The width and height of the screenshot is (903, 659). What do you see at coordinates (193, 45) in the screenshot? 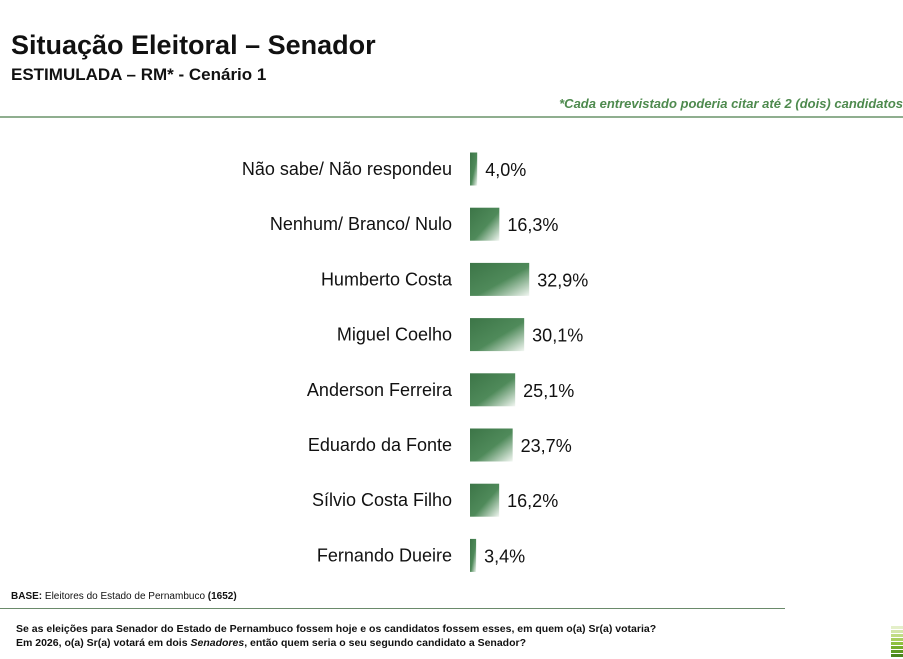
I see `page-title: Situação Eleitoral – Senador` at bounding box center [193, 45].